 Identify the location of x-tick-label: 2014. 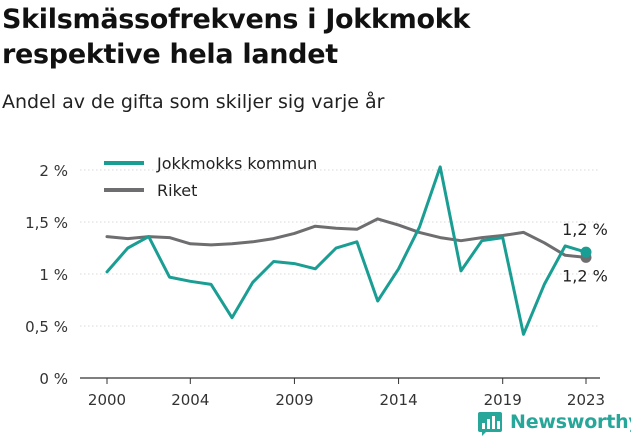
(398, 400).